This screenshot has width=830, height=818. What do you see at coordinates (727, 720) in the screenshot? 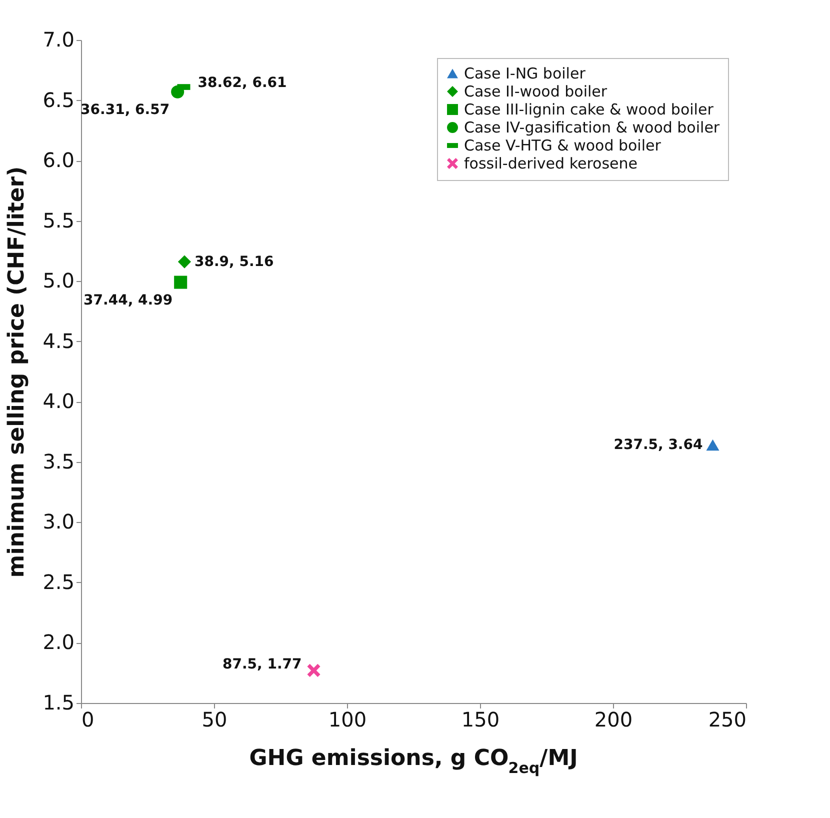
I see `x-tick-label: 250` at bounding box center [727, 720].